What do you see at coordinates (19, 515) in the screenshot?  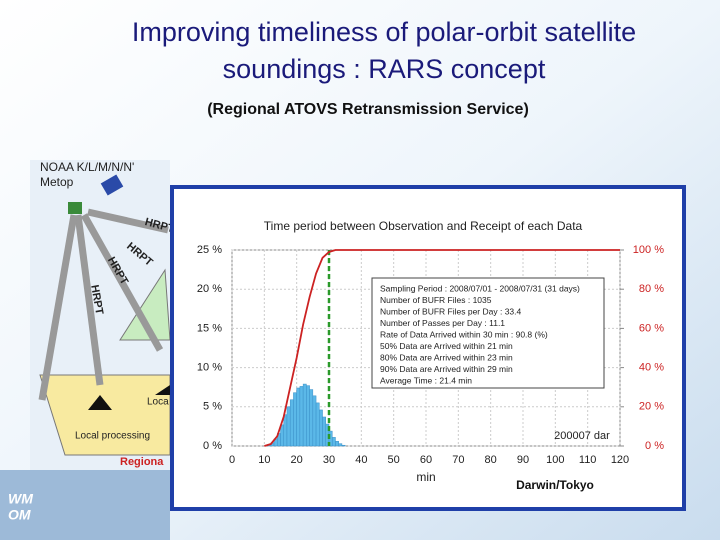 I see `logo-text: OM` at bounding box center [19, 515].